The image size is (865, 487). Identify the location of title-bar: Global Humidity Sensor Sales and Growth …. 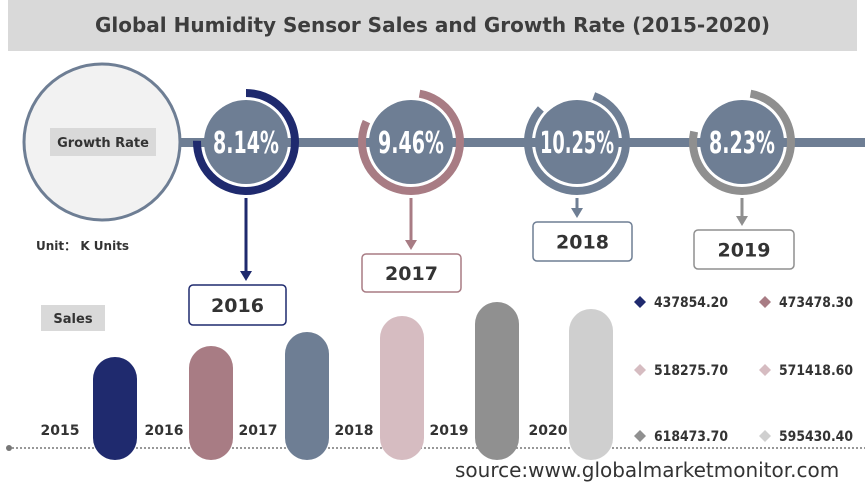
(432, 25).